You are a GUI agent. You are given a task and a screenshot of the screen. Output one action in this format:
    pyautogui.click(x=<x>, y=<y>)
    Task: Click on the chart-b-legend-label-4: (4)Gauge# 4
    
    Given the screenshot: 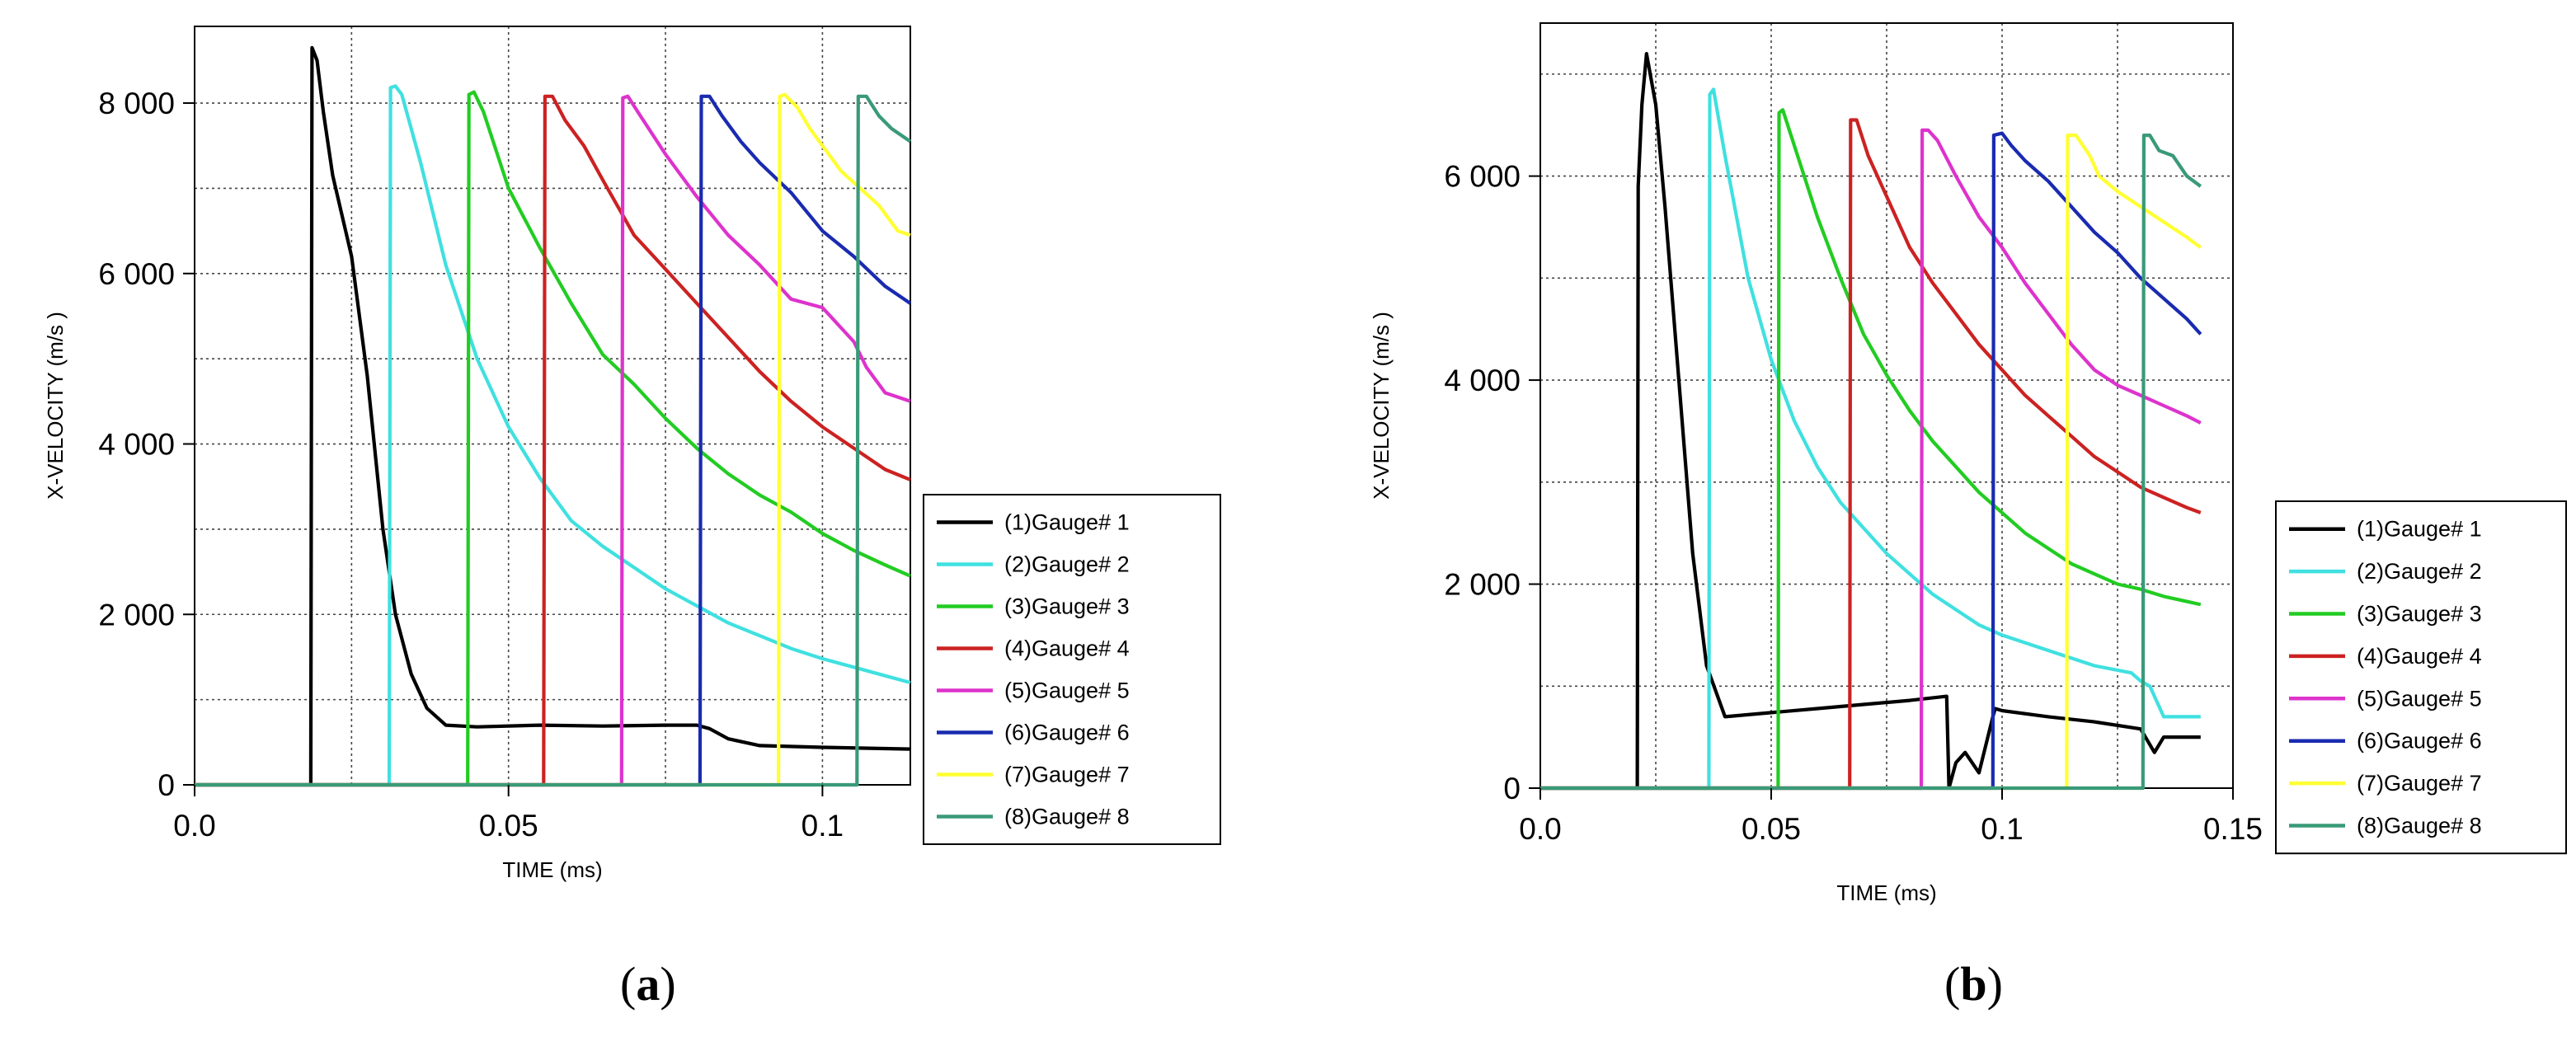 What is the action you would take?
    pyautogui.click(x=2419, y=656)
    